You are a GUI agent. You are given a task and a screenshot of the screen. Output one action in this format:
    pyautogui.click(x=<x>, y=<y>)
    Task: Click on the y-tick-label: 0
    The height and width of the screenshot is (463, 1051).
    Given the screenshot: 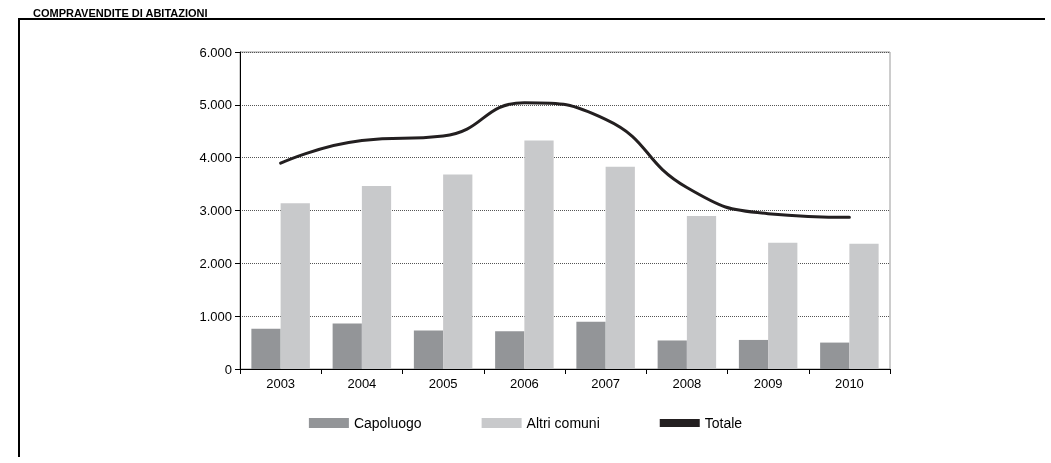 What is the action you would take?
    pyautogui.click(x=228, y=369)
    